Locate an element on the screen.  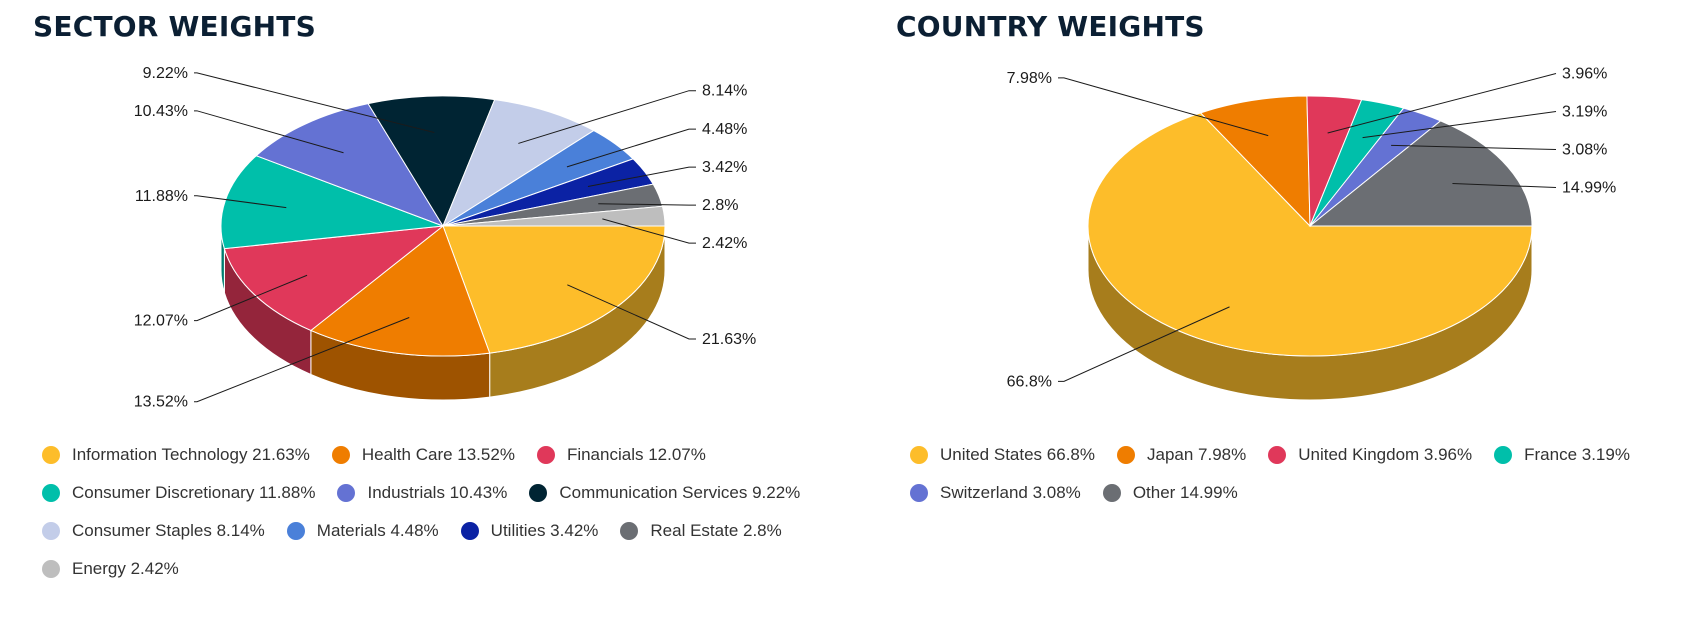
legend-label: Utilities 3.42% is located at coordinates (544, 530).